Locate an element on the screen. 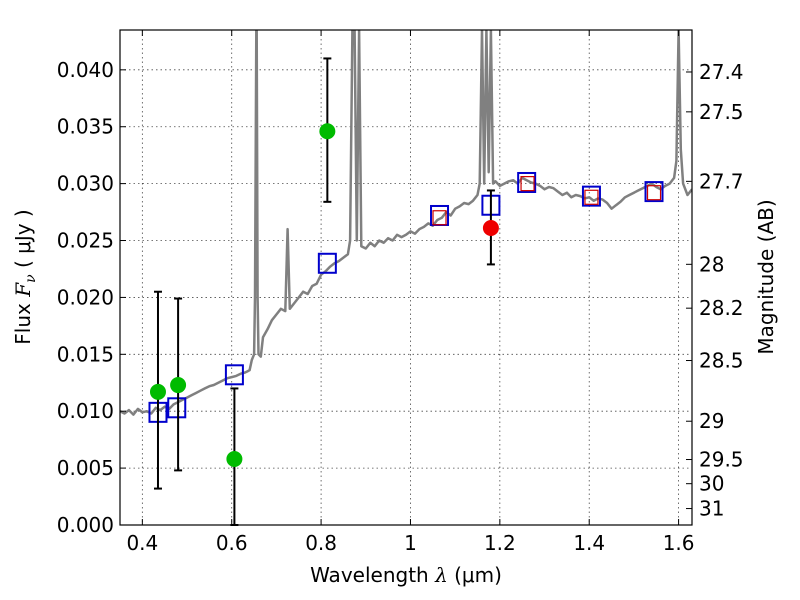  y-axis-label-pre: Flux is located at coordinates (23, 321).